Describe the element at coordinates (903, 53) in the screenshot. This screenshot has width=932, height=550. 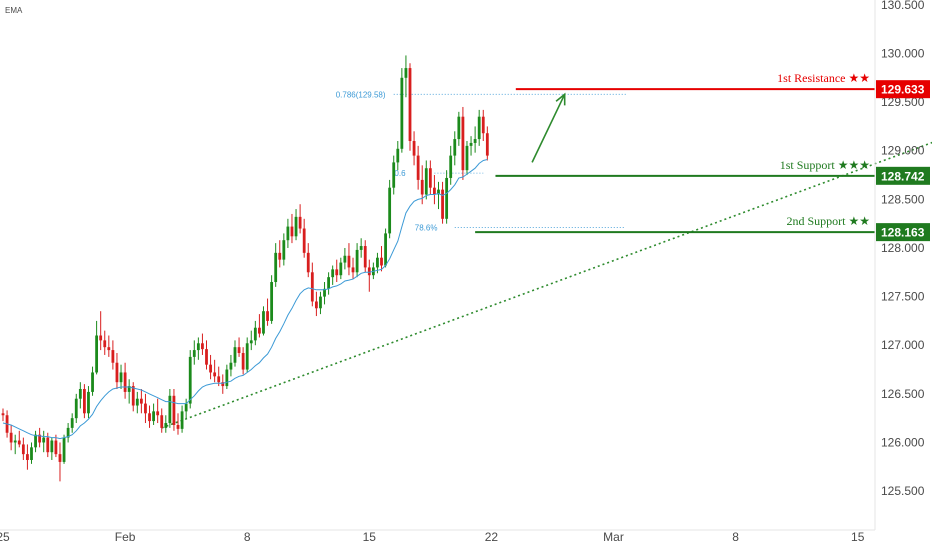
I see `price-tick-label: 130.000` at that location.